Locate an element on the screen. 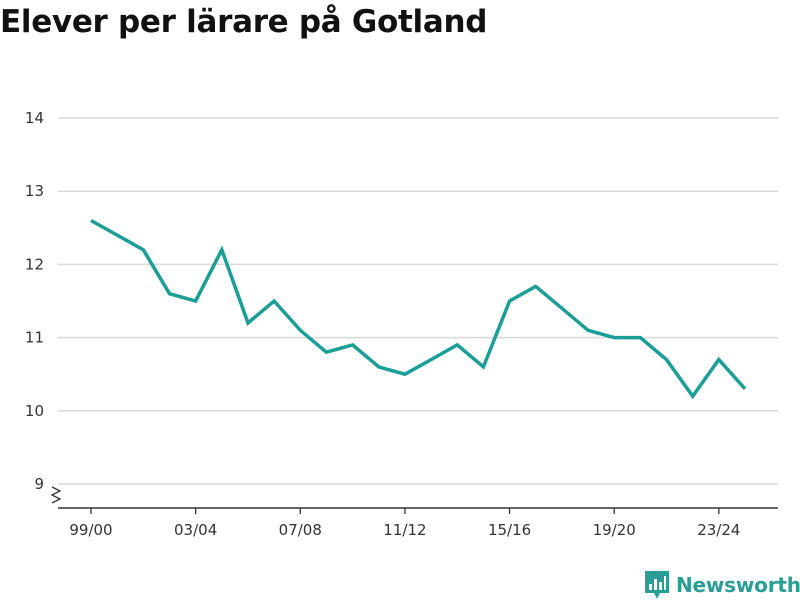 Image resolution: width=800 pixels, height=600 pixels. x-tick-label: 99/00 is located at coordinates (90, 530).